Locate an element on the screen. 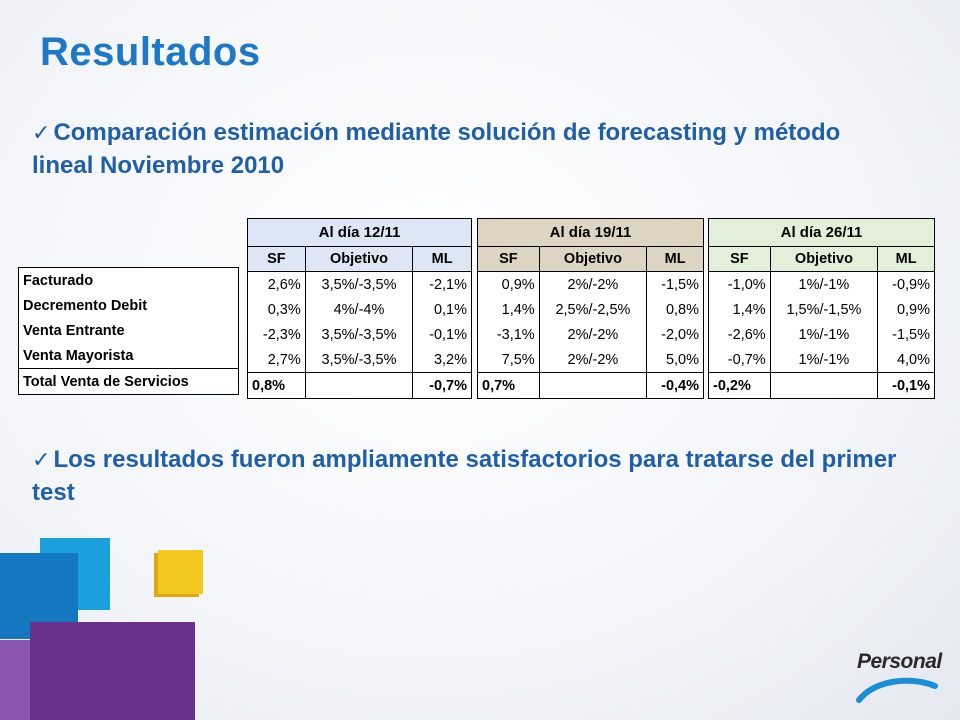 The image size is (960, 720). page-title: Resultados is located at coordinates (150, 52).